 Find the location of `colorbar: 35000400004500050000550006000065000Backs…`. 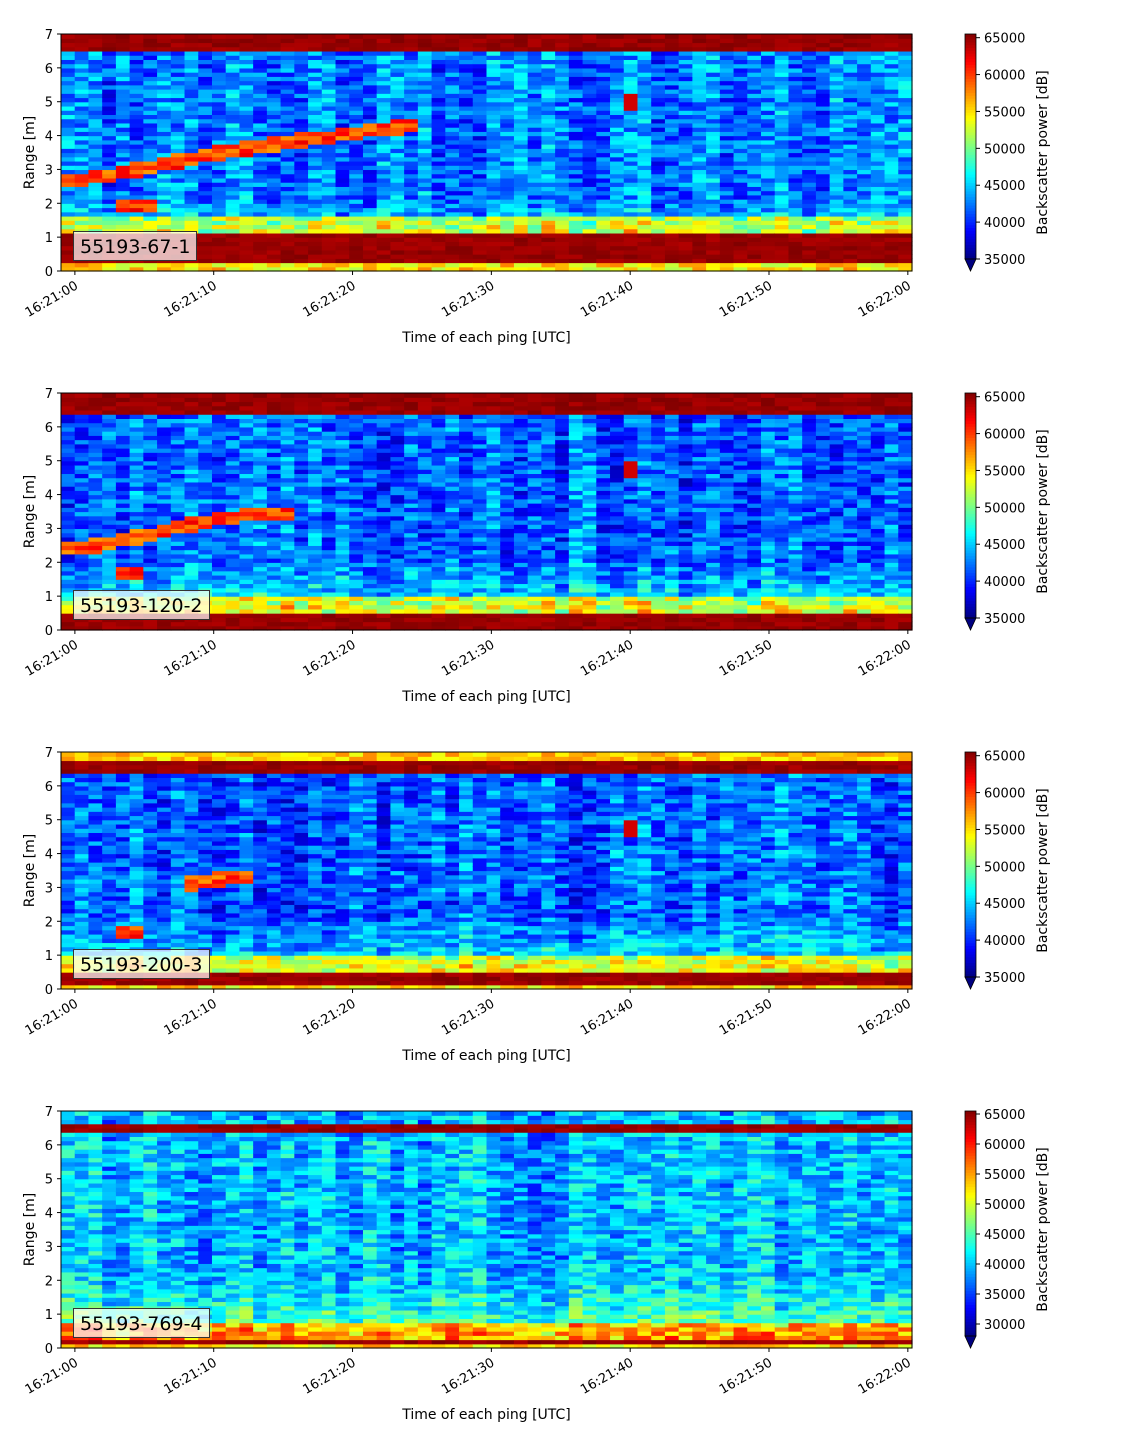

colorbar: 35000400004500050000550006000065000Backs… is located at coordinates (1007, 152).